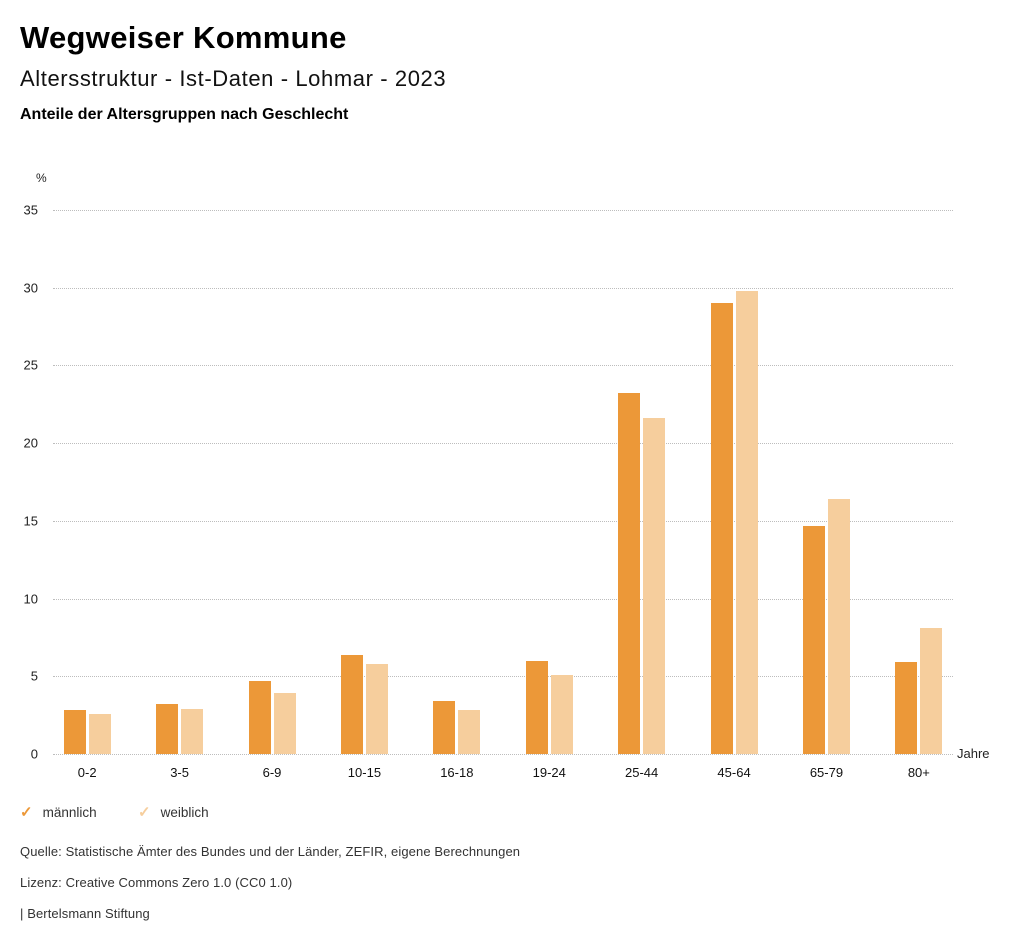 This screenshot has width=1024, height=946. Describe the element at coordinates (34, 754) in the screenshot. I see `y-tick-0: 0` at that location.